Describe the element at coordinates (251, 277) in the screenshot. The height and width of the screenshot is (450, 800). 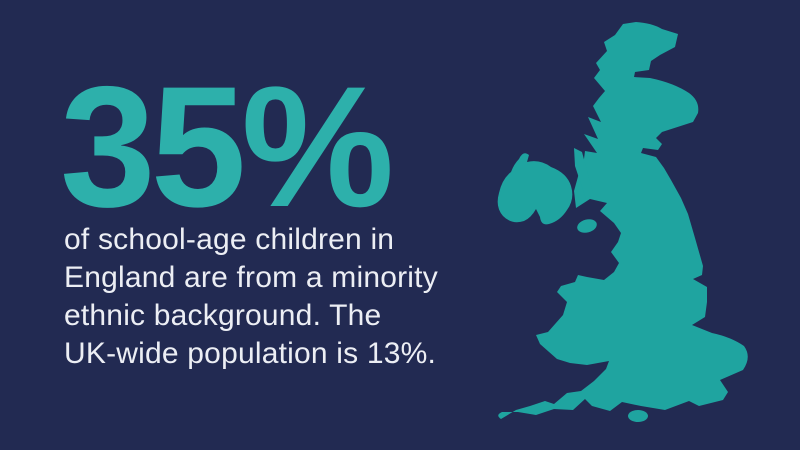
I see `stat-description-line: England are from a minority` at that location.